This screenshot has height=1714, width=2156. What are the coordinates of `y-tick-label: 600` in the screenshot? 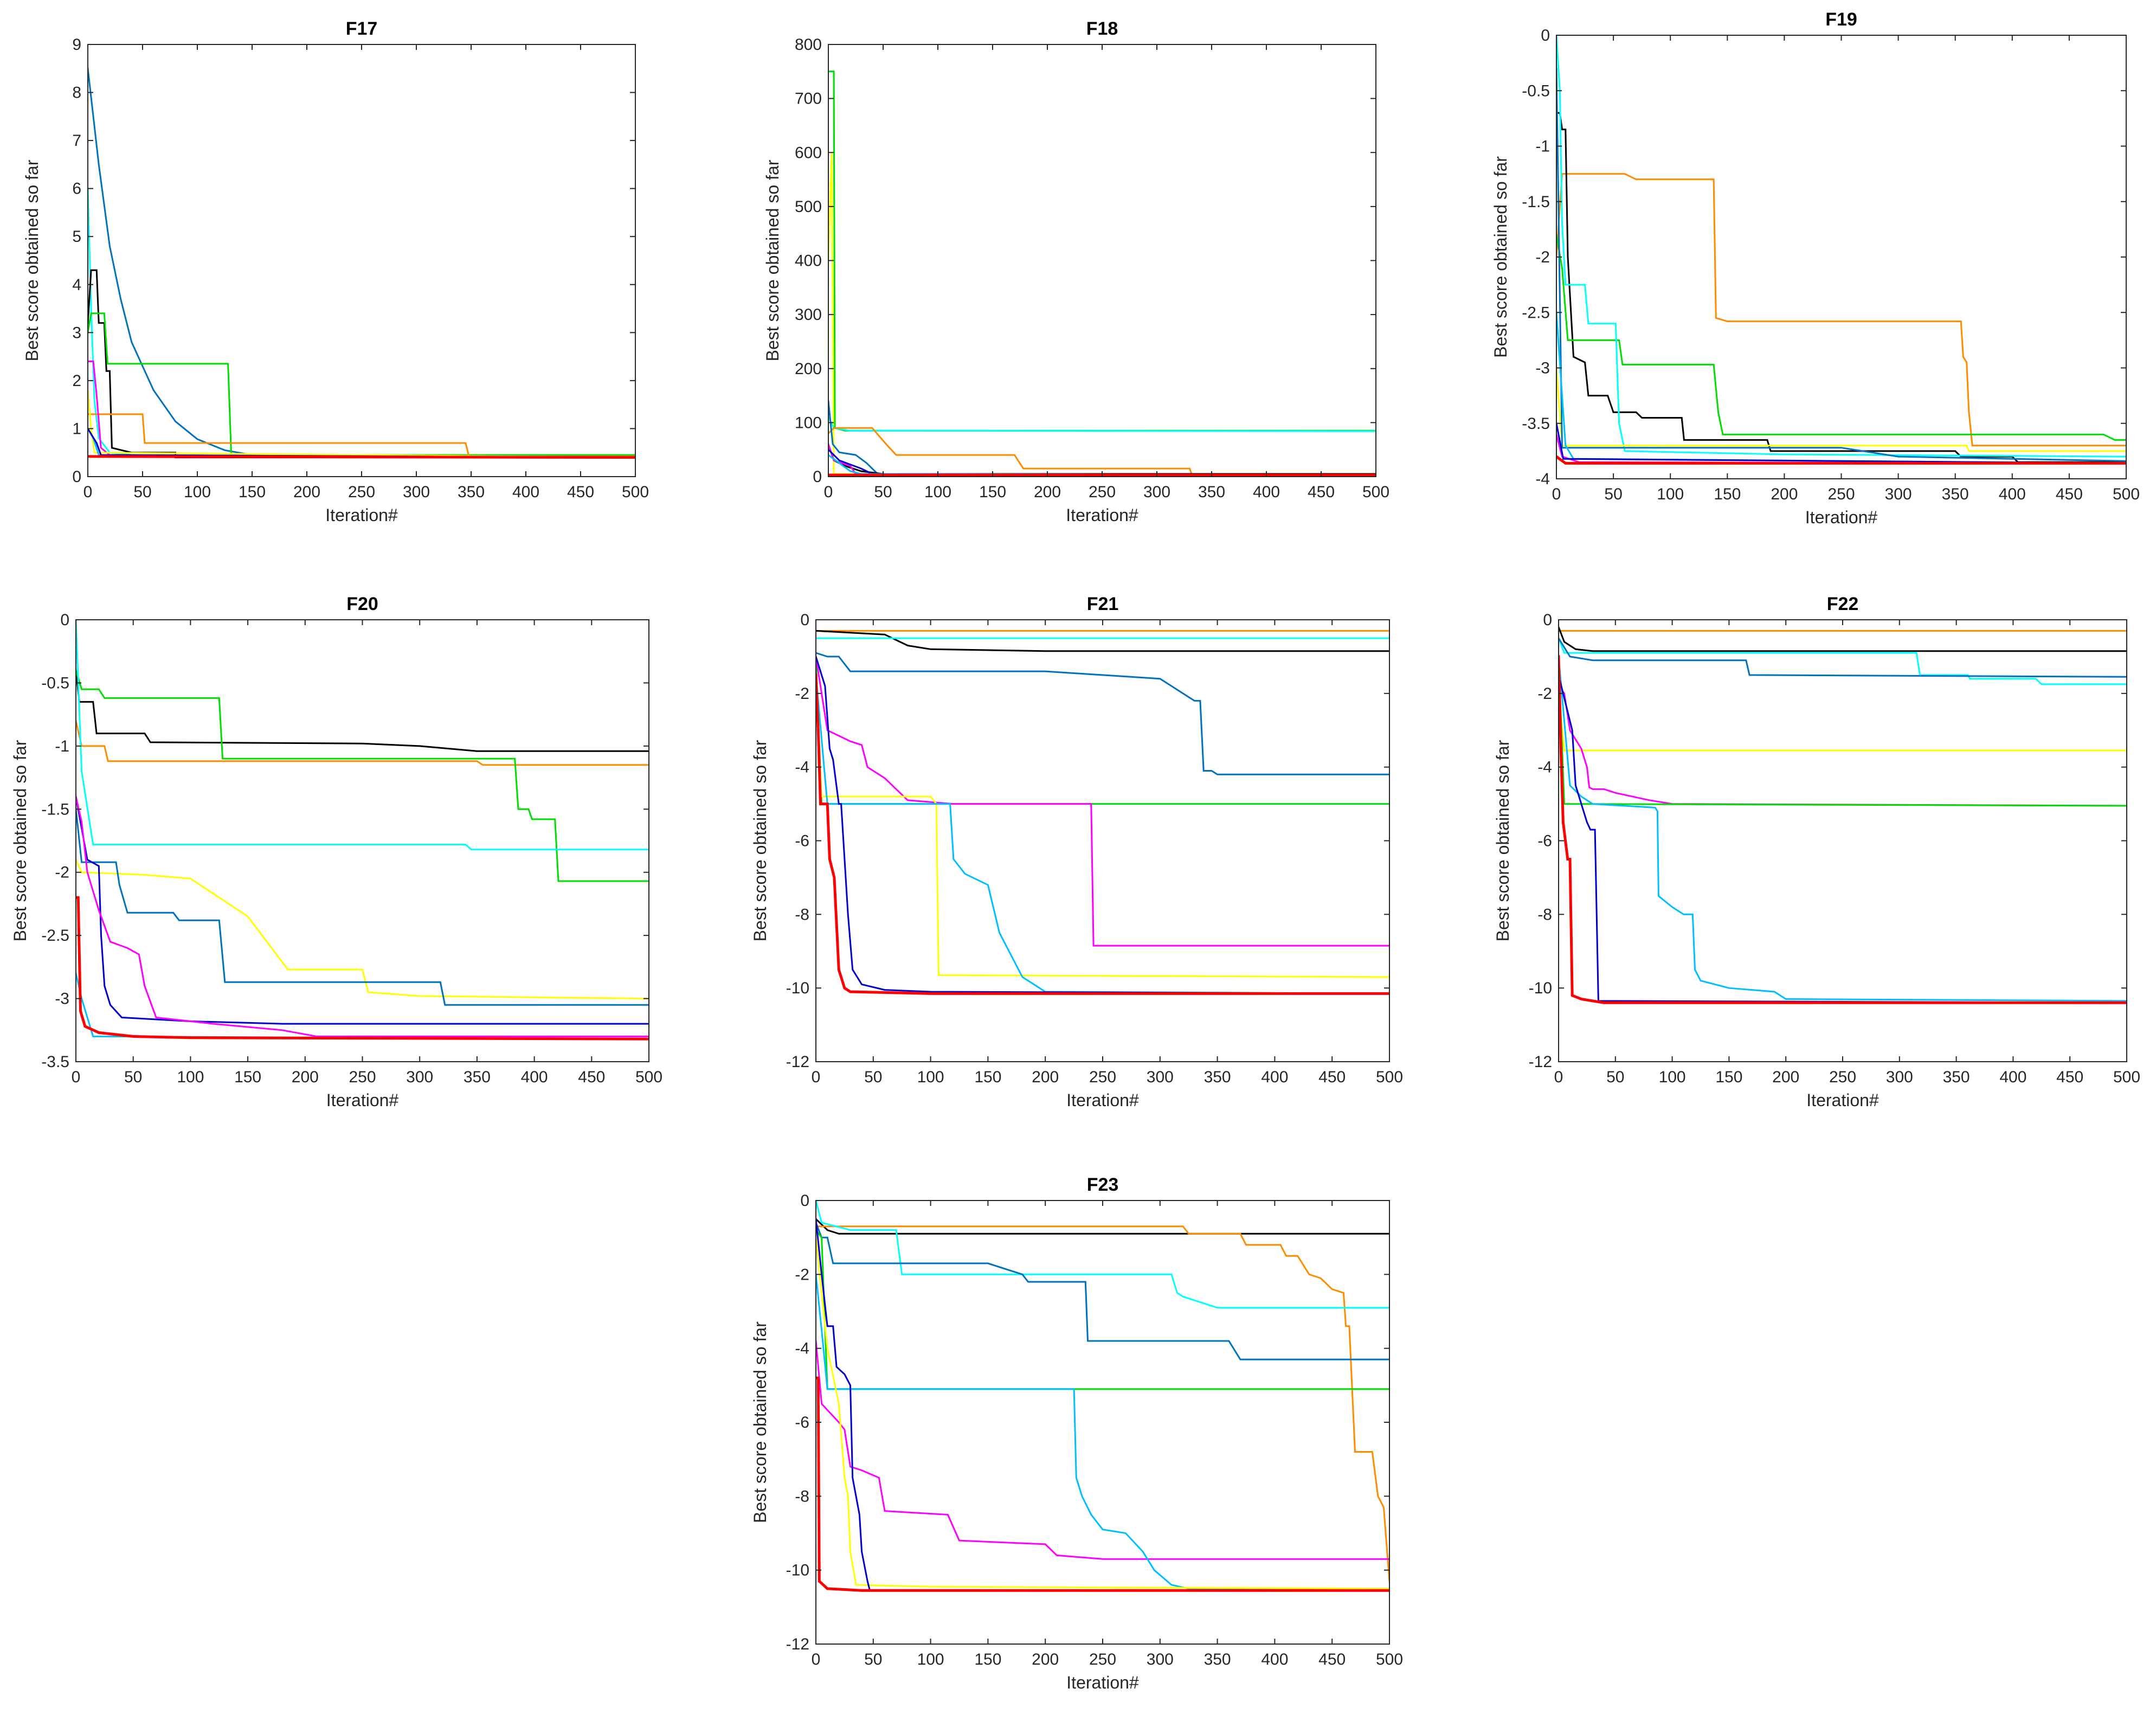 It's located at (808, 153).